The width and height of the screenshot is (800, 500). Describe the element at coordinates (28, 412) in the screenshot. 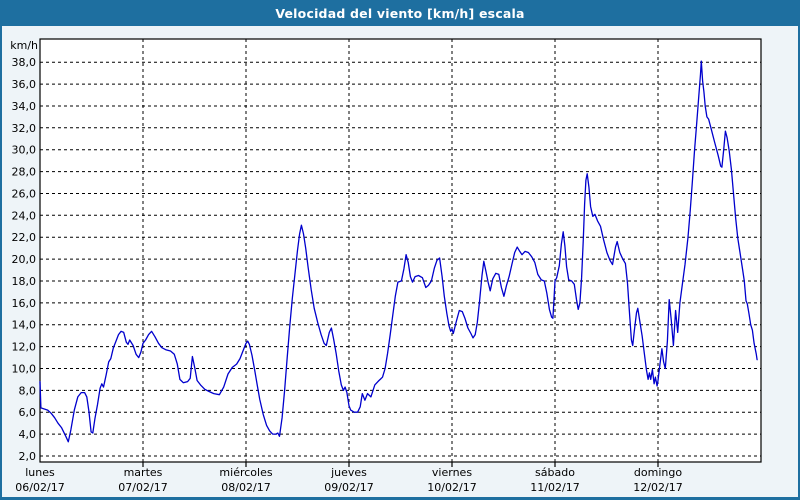

I see `y-tick-label: 6,0` at that location.